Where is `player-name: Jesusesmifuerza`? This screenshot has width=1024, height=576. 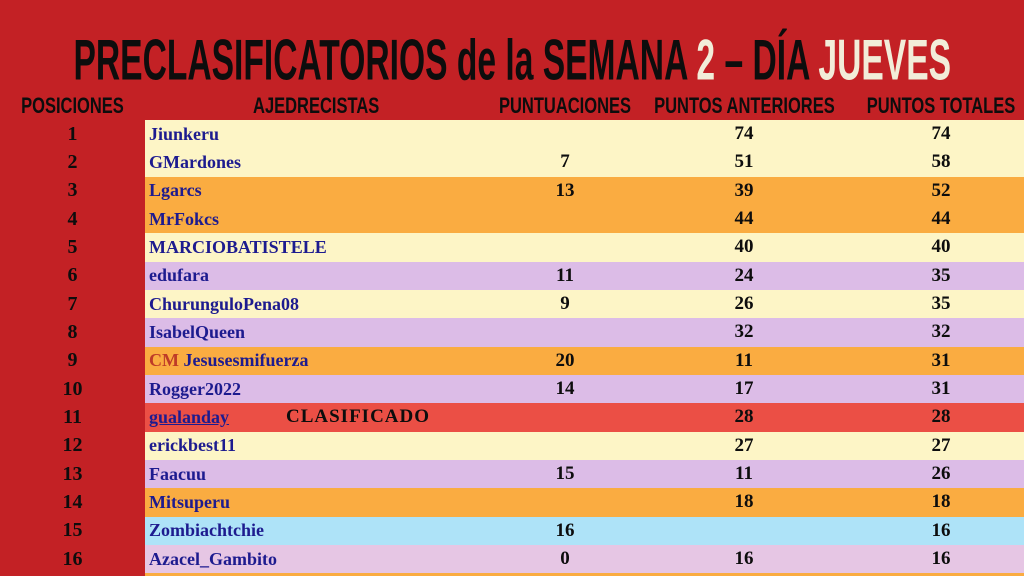
player-name: Jesusesmifuerza is located at coordinates (246, 360).